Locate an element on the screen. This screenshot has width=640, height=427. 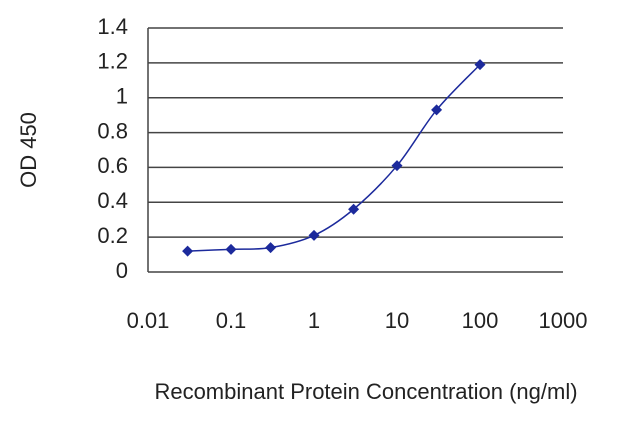
y-tick-label: 0 is located at coordinates (122, 270).